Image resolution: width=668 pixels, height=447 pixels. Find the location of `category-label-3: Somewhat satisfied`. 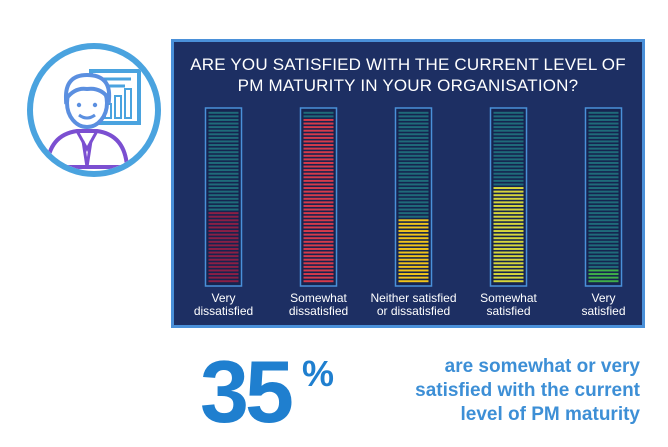

category-label-3: Somewhat satisfied is located at coordinates (508, 304).